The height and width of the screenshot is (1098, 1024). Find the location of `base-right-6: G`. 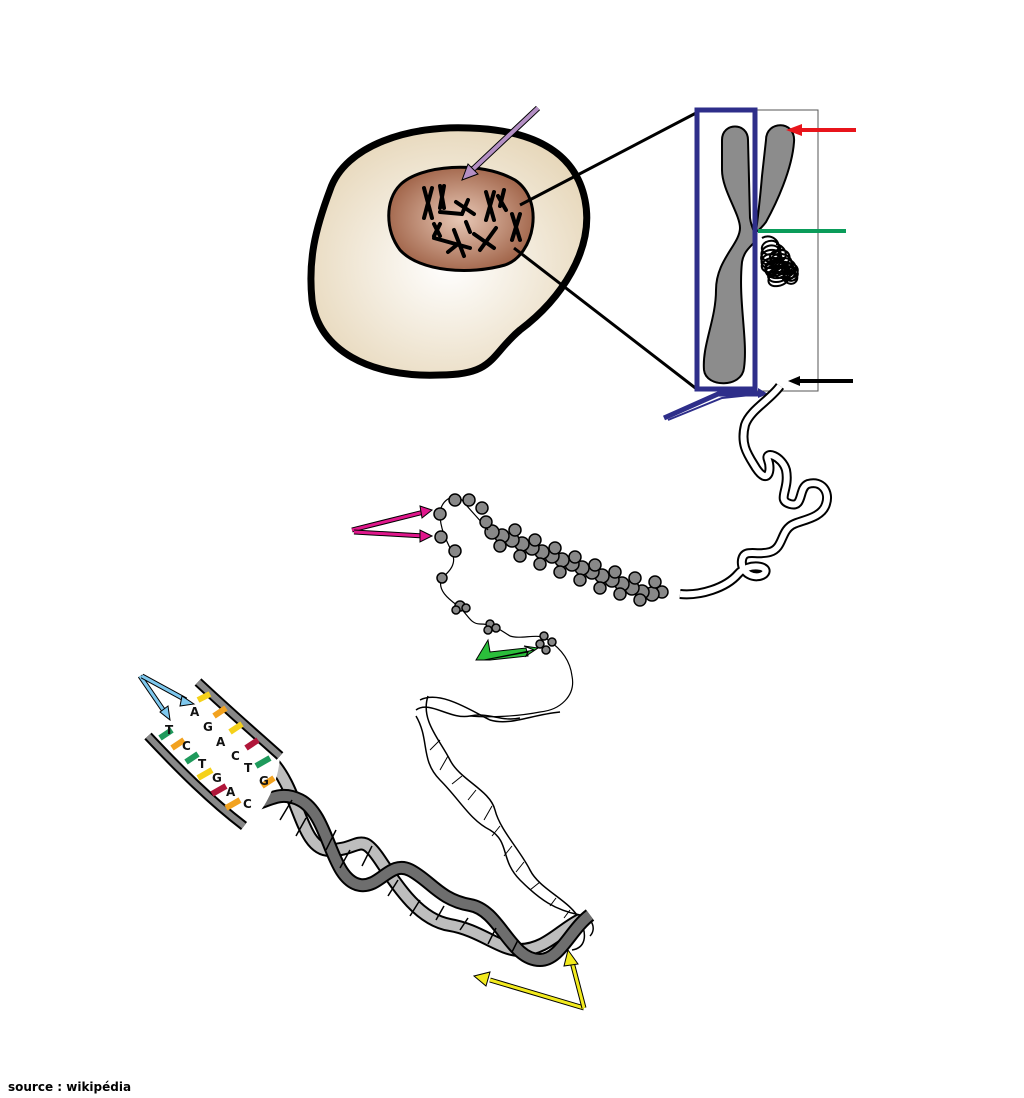

base-right-6: G is located at coordinates (264, 781).